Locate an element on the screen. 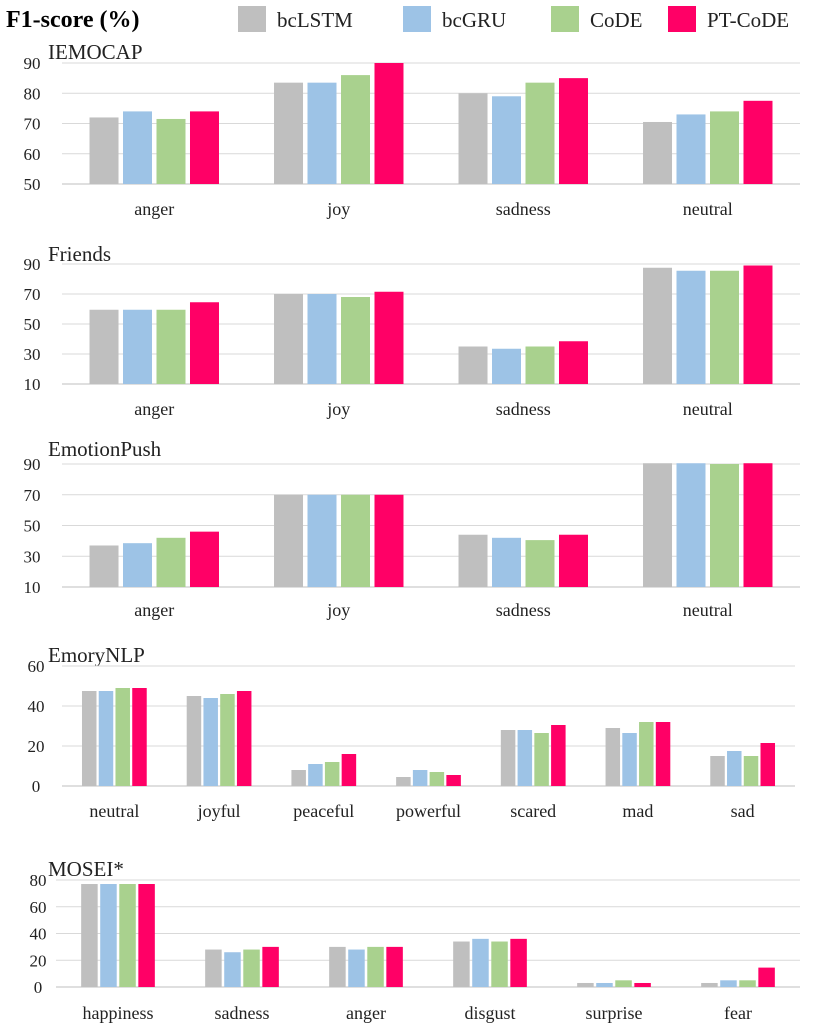 The height and width of the screenshot is (1036, 814). bar-friends-anger-bclstm is located at coordinates (104, 346).